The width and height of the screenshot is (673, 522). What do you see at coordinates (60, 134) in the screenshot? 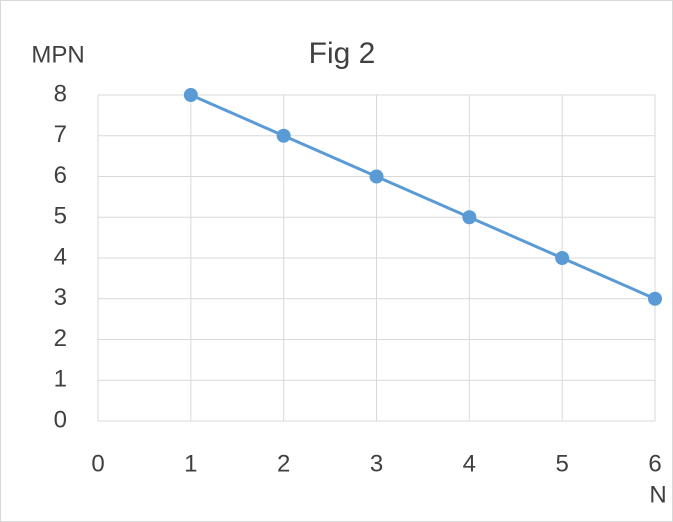
I see `y-tick-label: 7` at bounding box center [60, 134].